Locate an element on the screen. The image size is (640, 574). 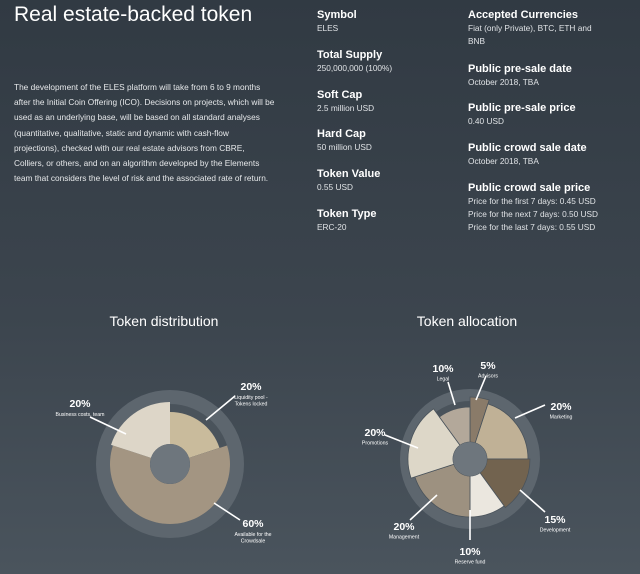
spec-value: 0.55 USD is located at coordinates (335, 187).